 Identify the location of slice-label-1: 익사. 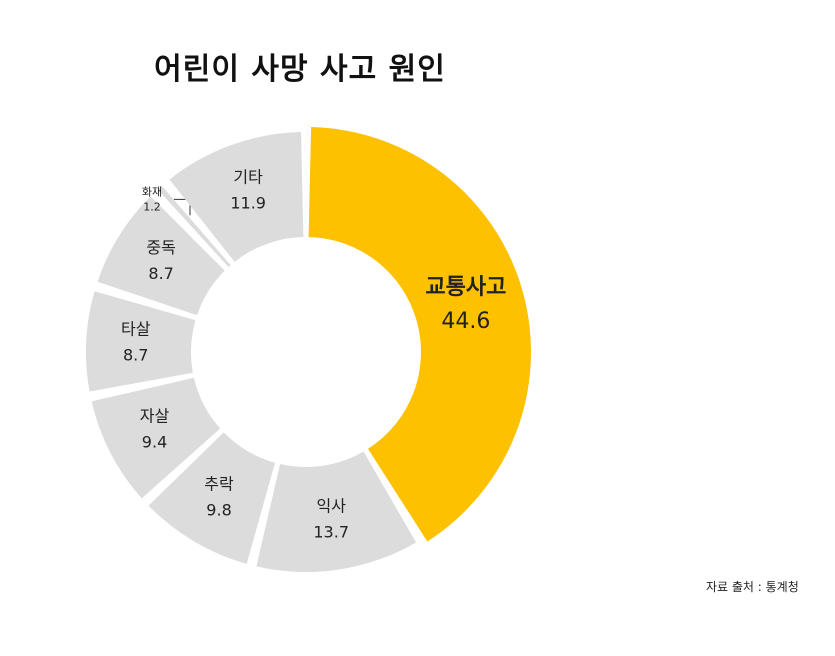
(331, 506).